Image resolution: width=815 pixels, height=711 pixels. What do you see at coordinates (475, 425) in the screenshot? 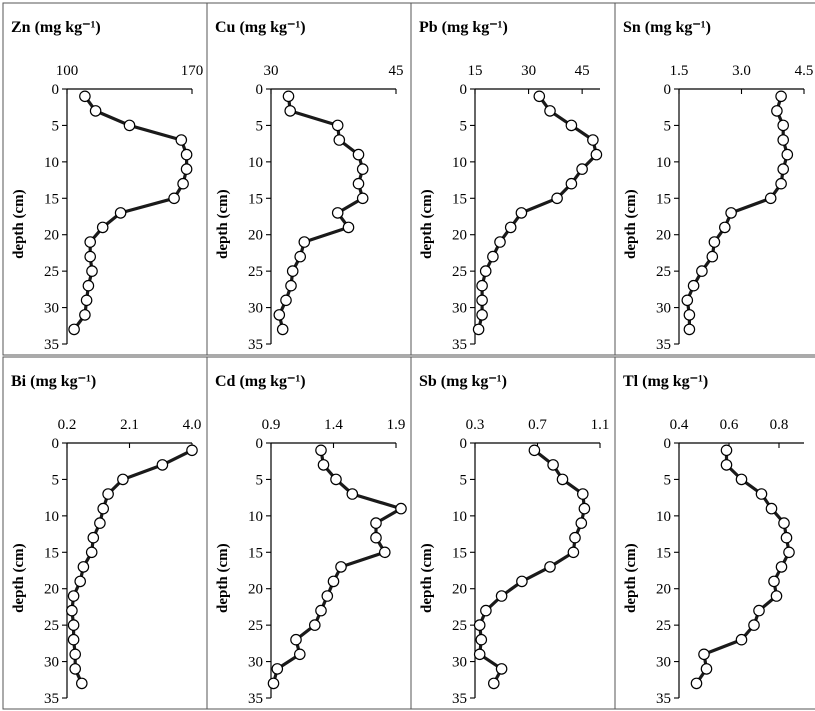
I see `x-tick-label: 0.3` at bounding box center [475, 425].